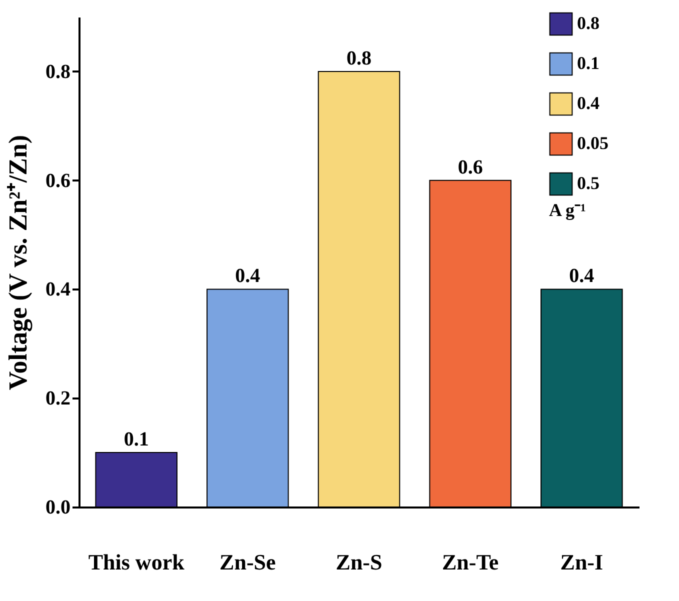  What do you see at coordinates (588, 23) in the screenshot?
I see `legend-label: 0.8` at bounding box center [588, 23].